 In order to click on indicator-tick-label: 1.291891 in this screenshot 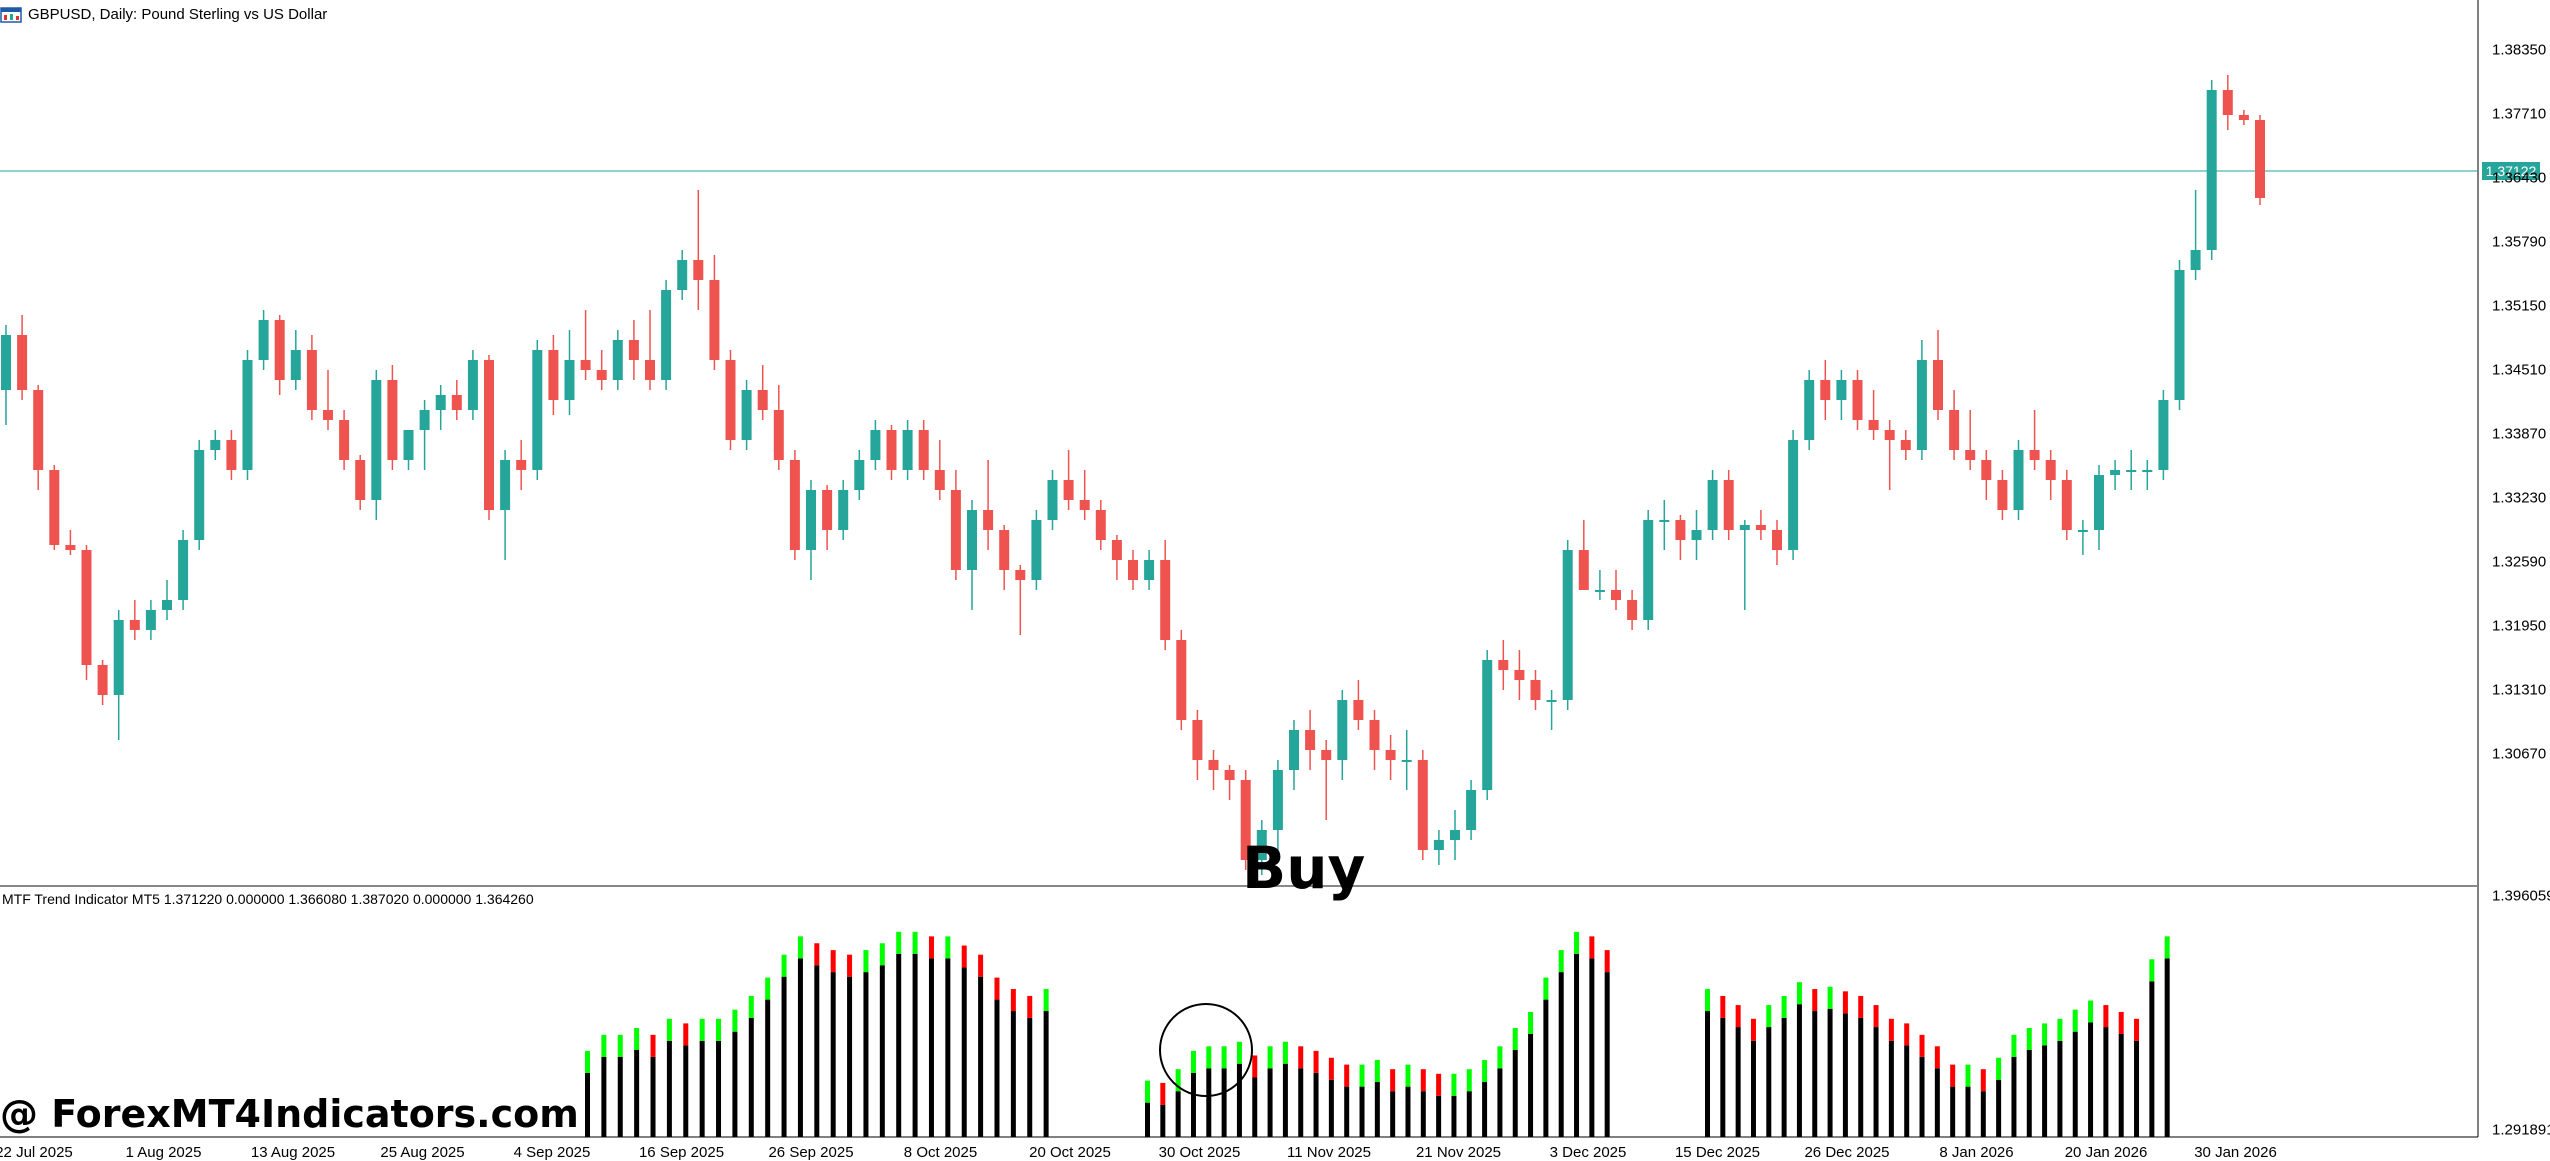, I will do `click(2521, 1130)`.